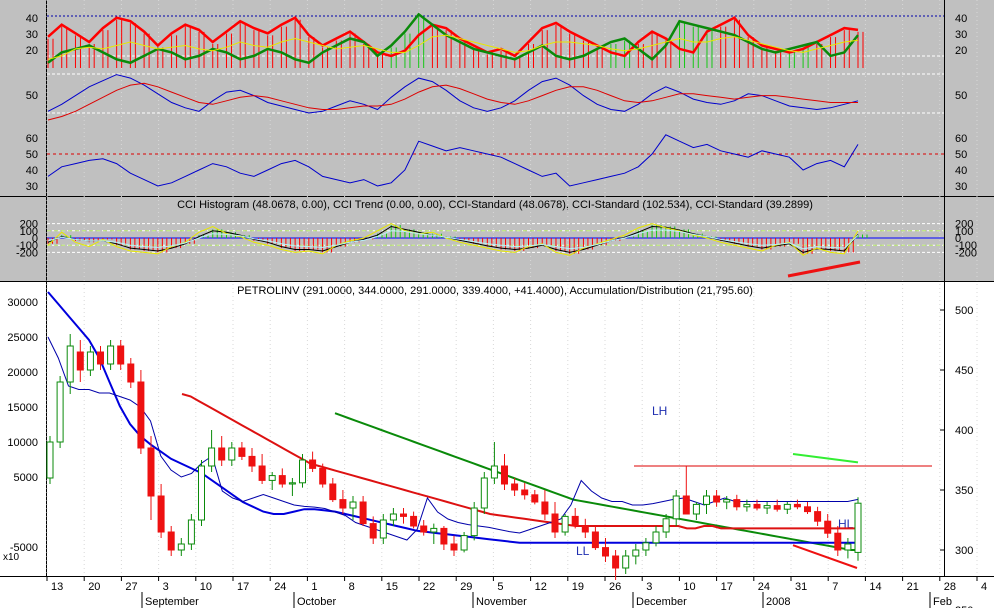 The height and width of the screenshot is (608, 994). I want to click on month-label: September, so click(172, 602).